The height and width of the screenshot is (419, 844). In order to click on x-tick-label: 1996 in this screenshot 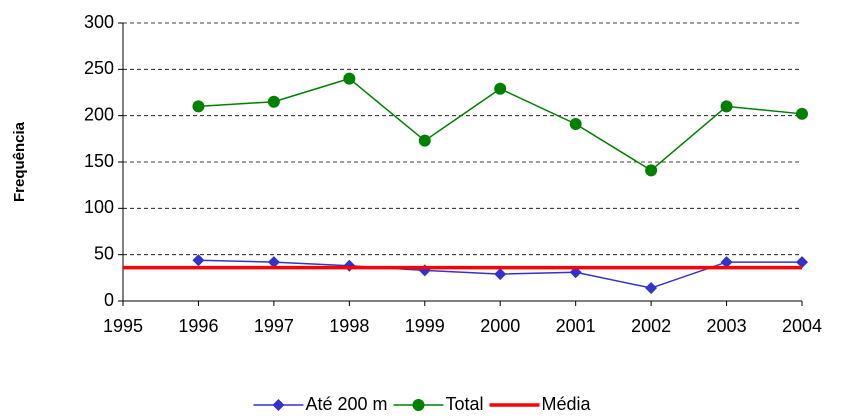, I will do `click(198, 326)`.